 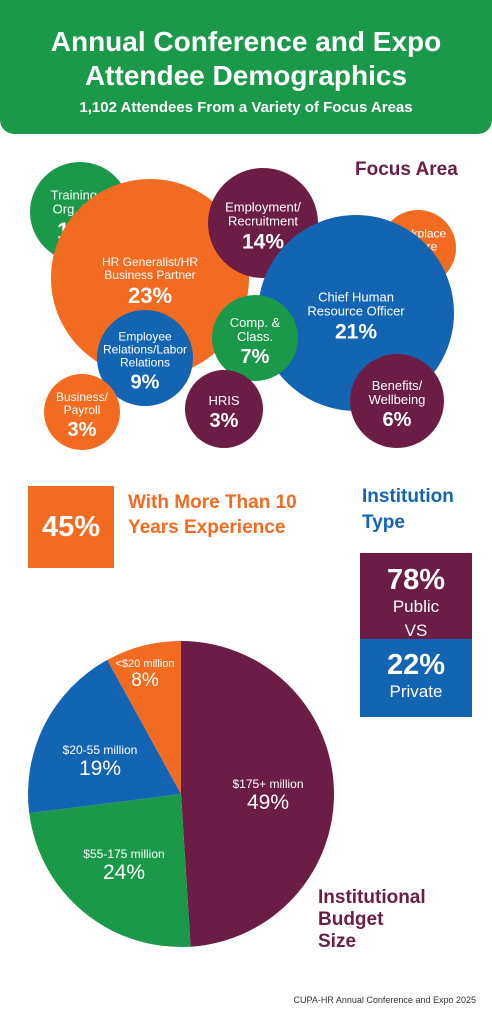 I want to click on focus-bubble: Business/Payroll 3%, so click(x=82, y=412).